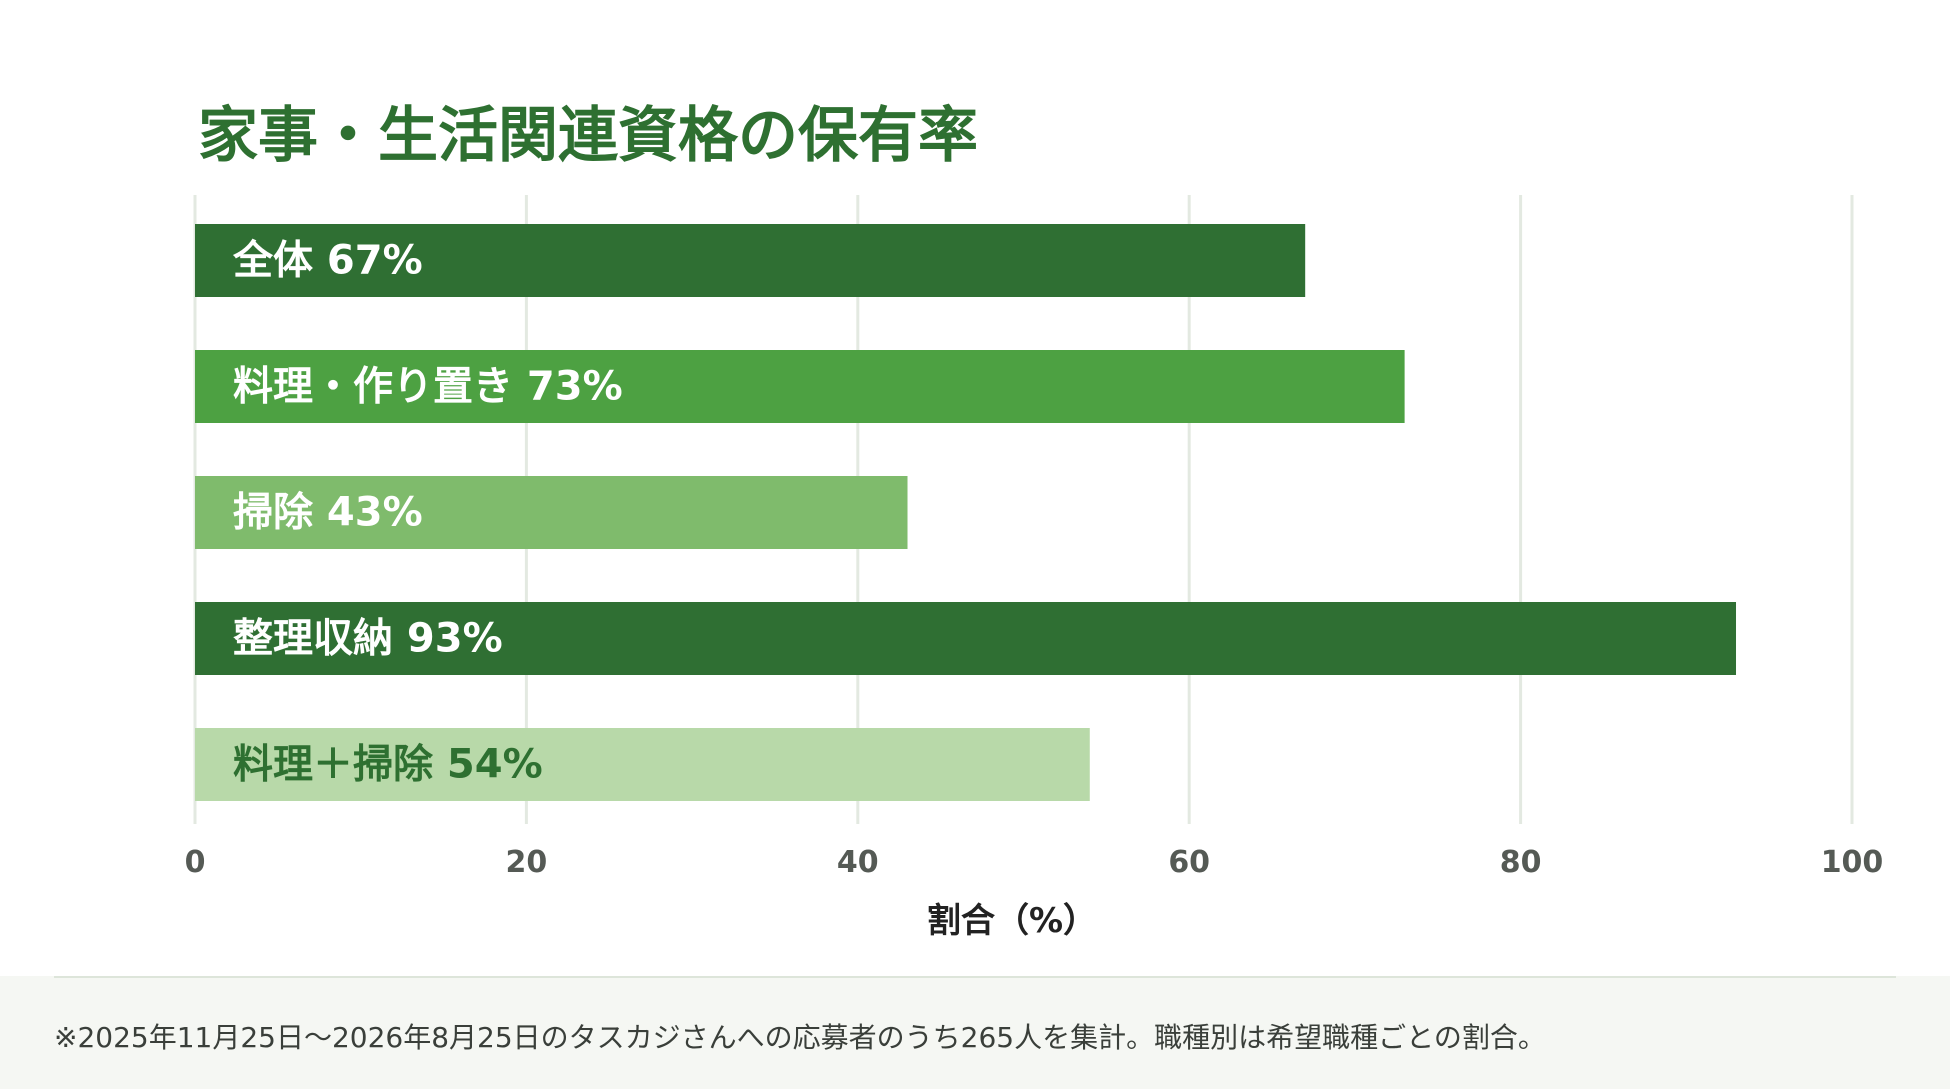 This screenshot has height=1089, width=1950. Describe the element at coordinates (327, 261) in the screenshot. I see `bar-label: 全体 67%` at that location.